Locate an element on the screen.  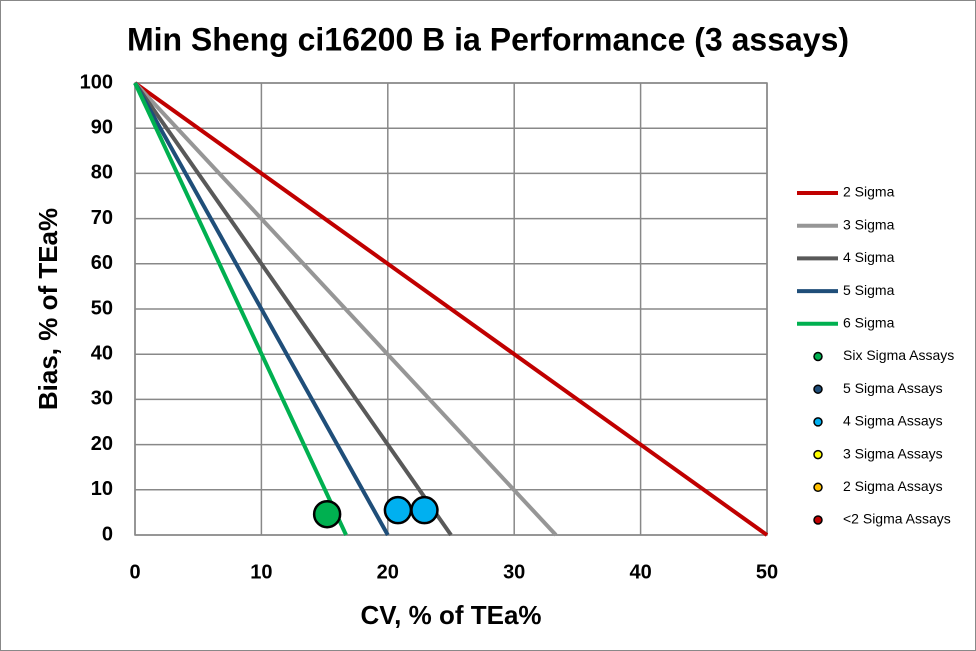
legend-label: 5 Sigma is located at coordinates (869, 290).